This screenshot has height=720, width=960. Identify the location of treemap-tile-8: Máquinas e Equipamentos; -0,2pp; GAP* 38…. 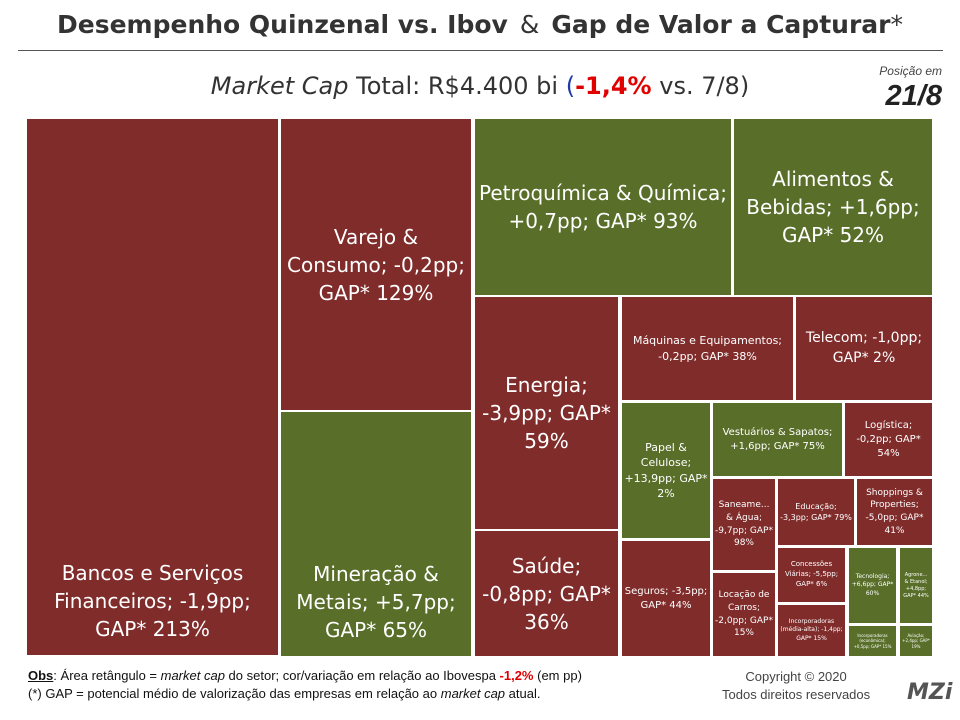
(707, 348).